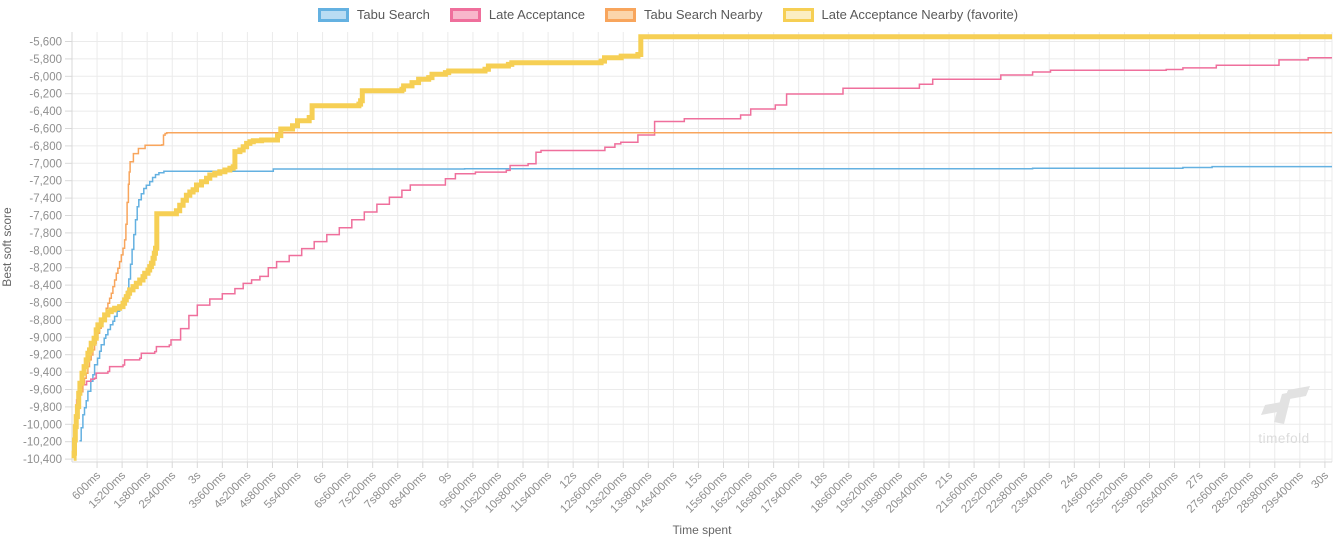 The height and width of the screenshot is (542, 1336). What do you see at coordinates (42, 425) in the screenshot?
I see `y-tick-label: -10,000` at bounding box center [42, 425].